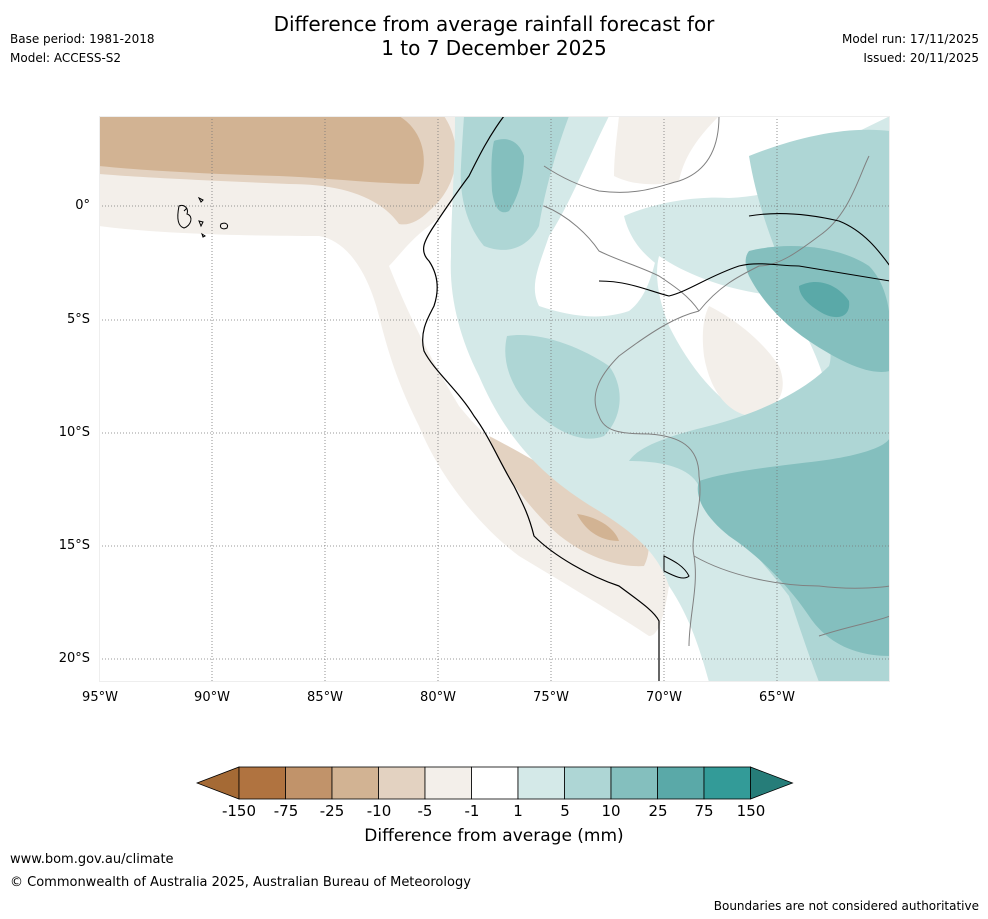 The height and width of the screenshot is (919, 988). Describe the element at coordinates (704, 811) in the screenshot. I see `colorbar-tick: 75` at that location.